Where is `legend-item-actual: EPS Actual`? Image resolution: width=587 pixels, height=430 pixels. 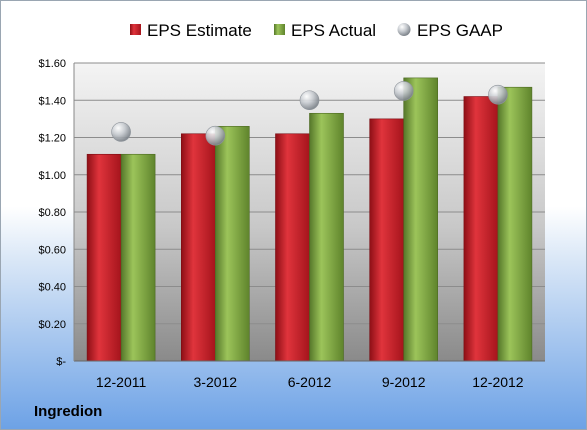
legend-item-actual: EPS Actual is located at coordinates (325, 30).